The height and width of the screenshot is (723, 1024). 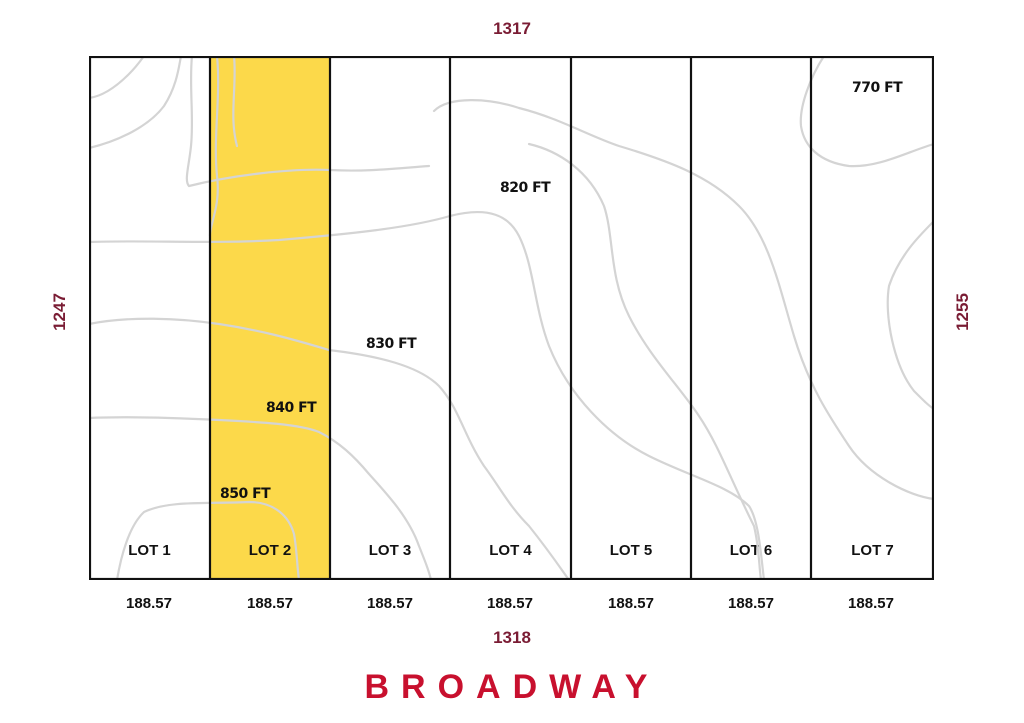 I want to click on lot-7: LOT 7, so click(x=872, y=318).